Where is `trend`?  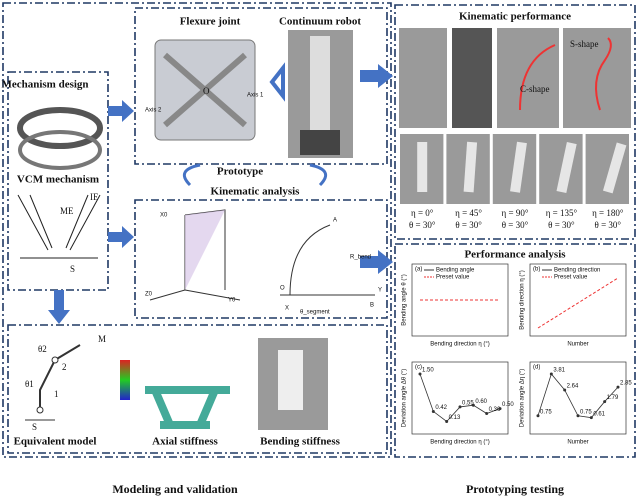 trend is located at coordinates (578, 303).